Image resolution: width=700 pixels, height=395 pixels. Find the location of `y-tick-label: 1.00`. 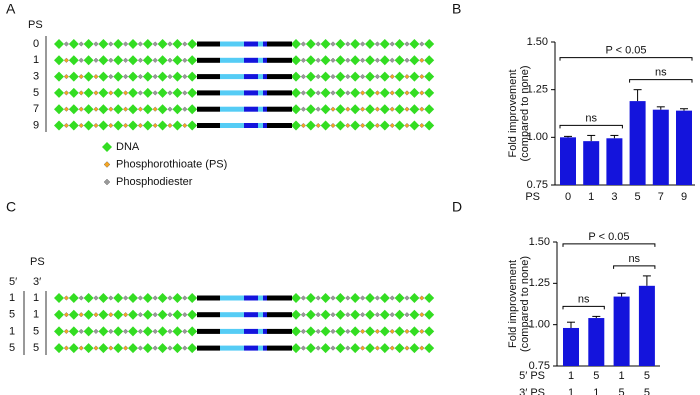

y-tick-label: 1.00 is located at coordinates (539, 325).